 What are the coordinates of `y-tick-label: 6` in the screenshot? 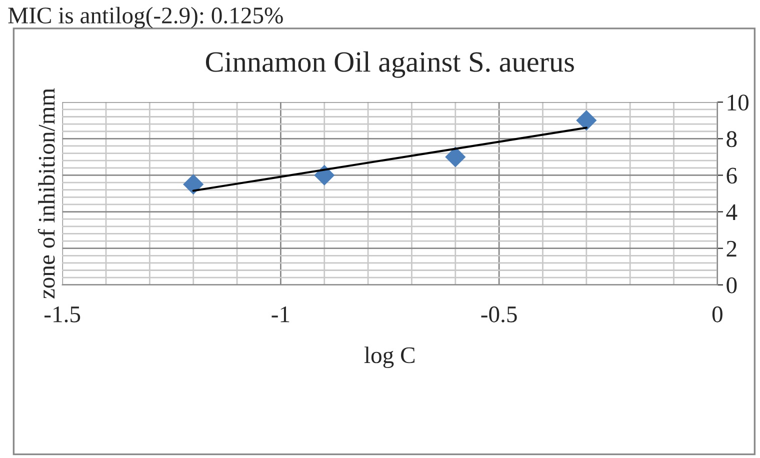 It's located at (731, 176).